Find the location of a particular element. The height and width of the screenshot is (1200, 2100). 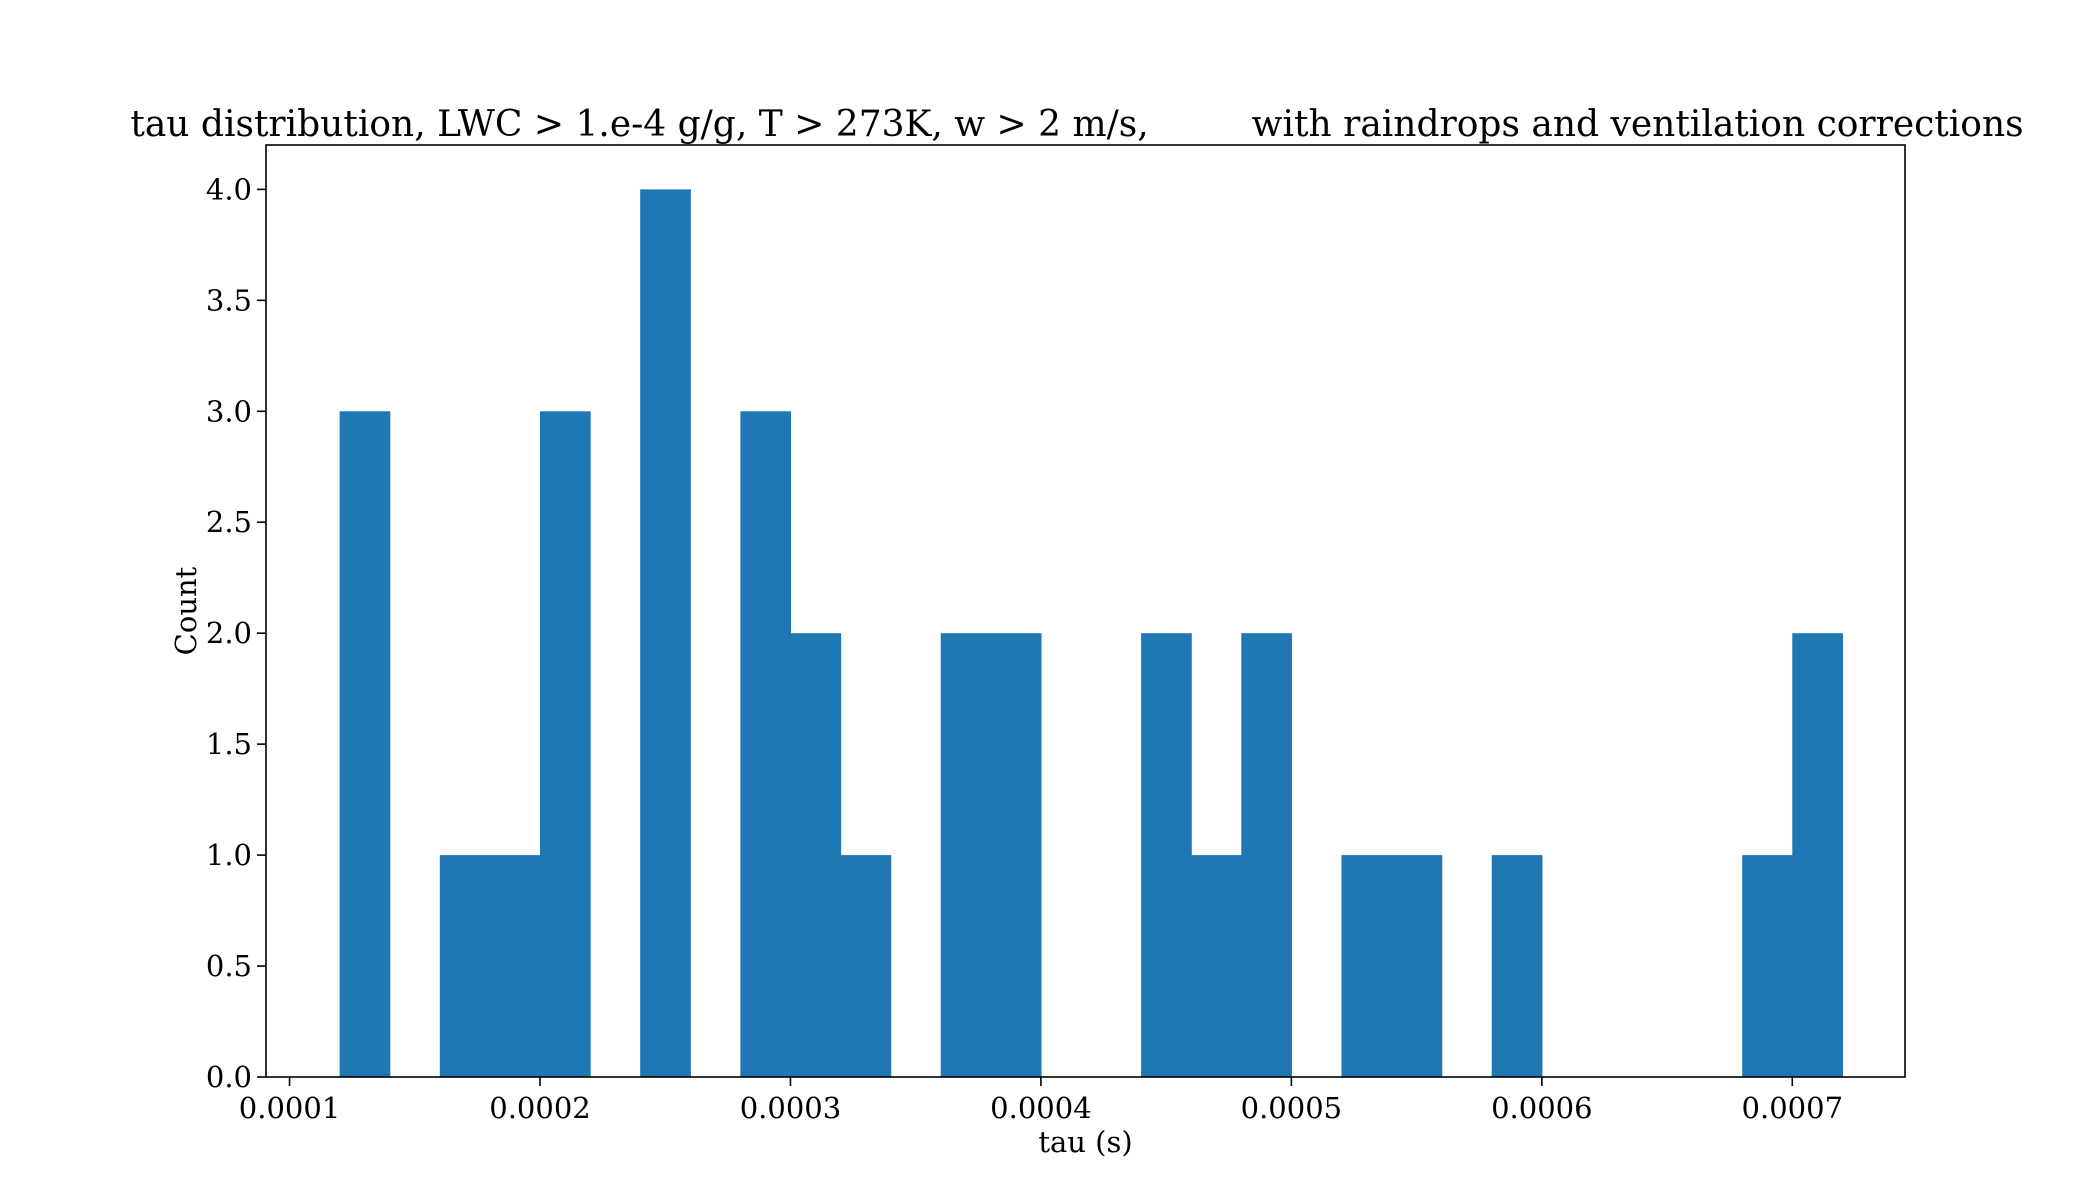

y-tick-label-7: 3.5 is located at coordinates (229, 300).